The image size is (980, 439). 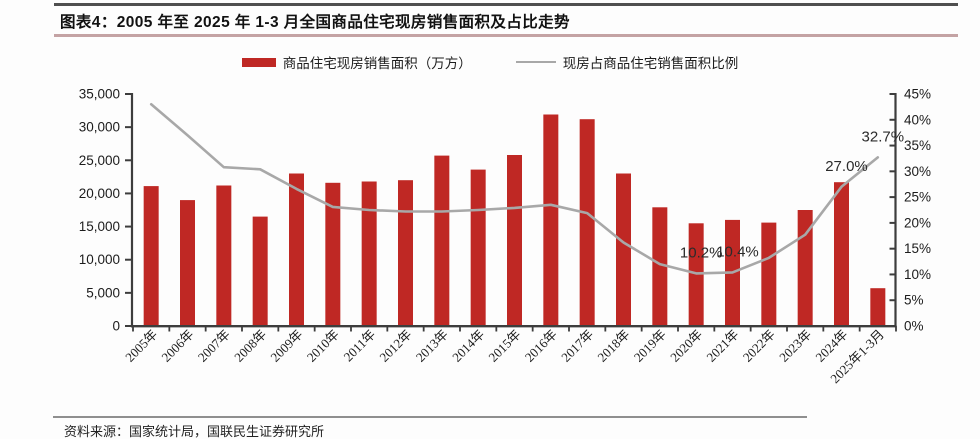 I want to click on right-axis-label: 25%, so click(x=917, y=197).